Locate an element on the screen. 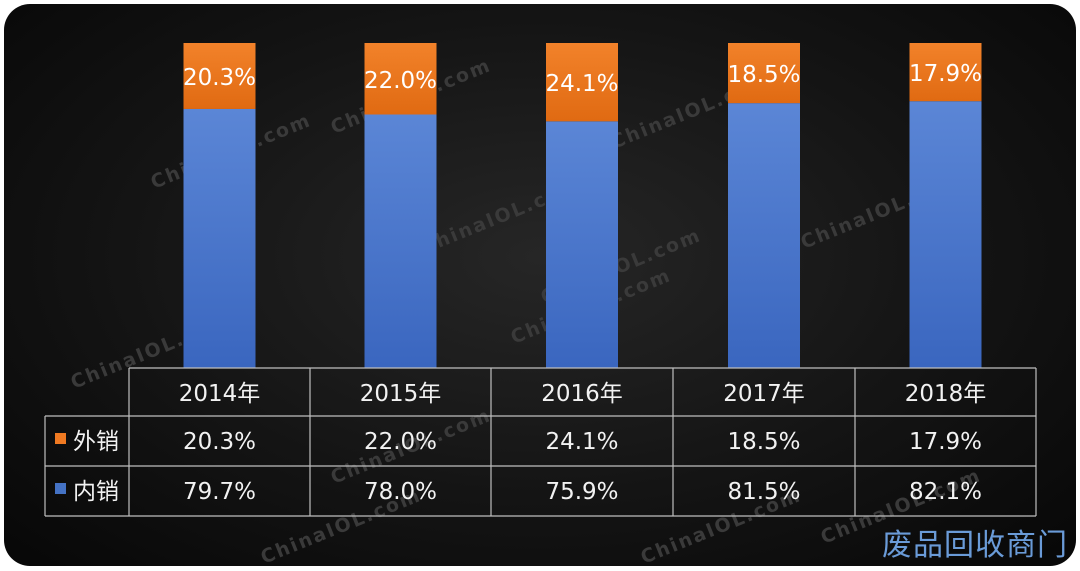  table-cell-内销: 78.0% is located at coordinates (400, 492).